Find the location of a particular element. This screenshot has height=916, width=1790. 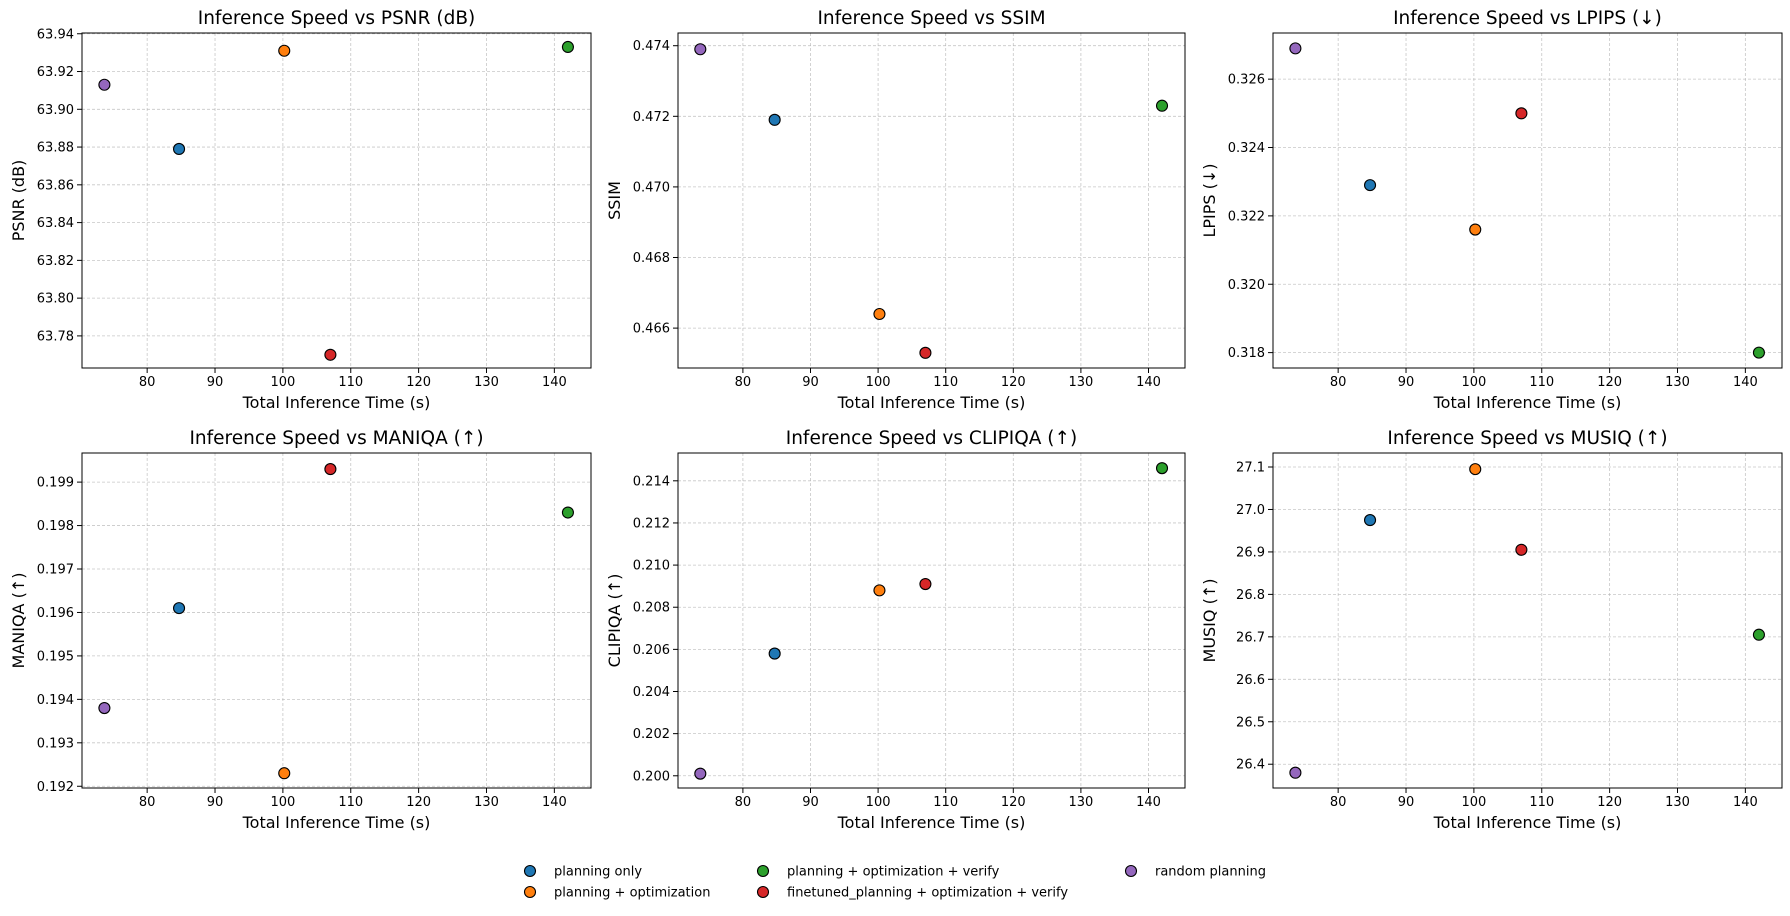

y-axis-label: PSNR (dB) is located at coordinates (18, 201).